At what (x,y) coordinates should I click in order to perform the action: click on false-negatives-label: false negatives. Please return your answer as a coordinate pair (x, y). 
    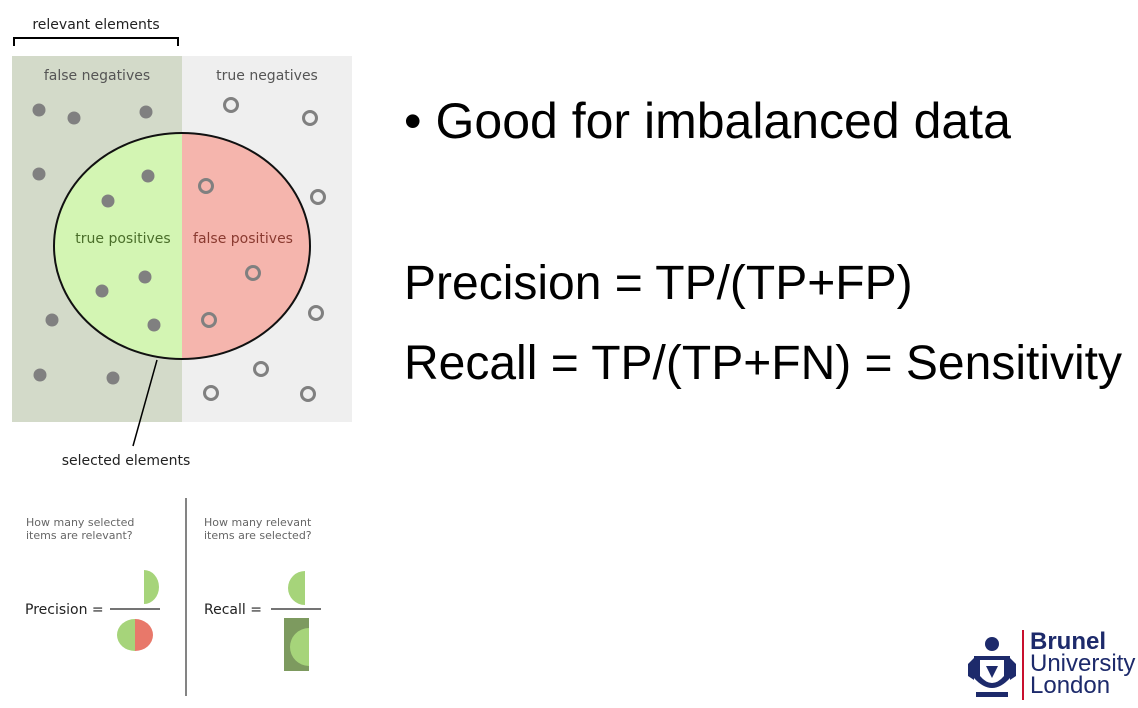
    Looking at the image, I should click on (97, 76).